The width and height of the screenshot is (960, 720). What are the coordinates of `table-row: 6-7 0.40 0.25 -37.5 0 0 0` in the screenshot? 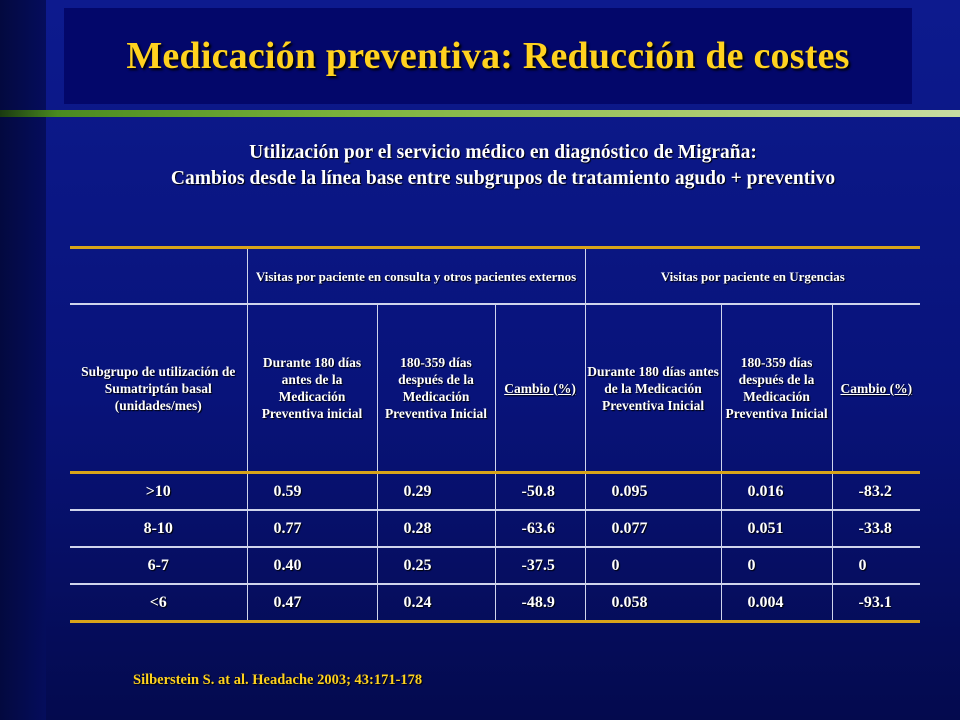 It's located at (495, 566).